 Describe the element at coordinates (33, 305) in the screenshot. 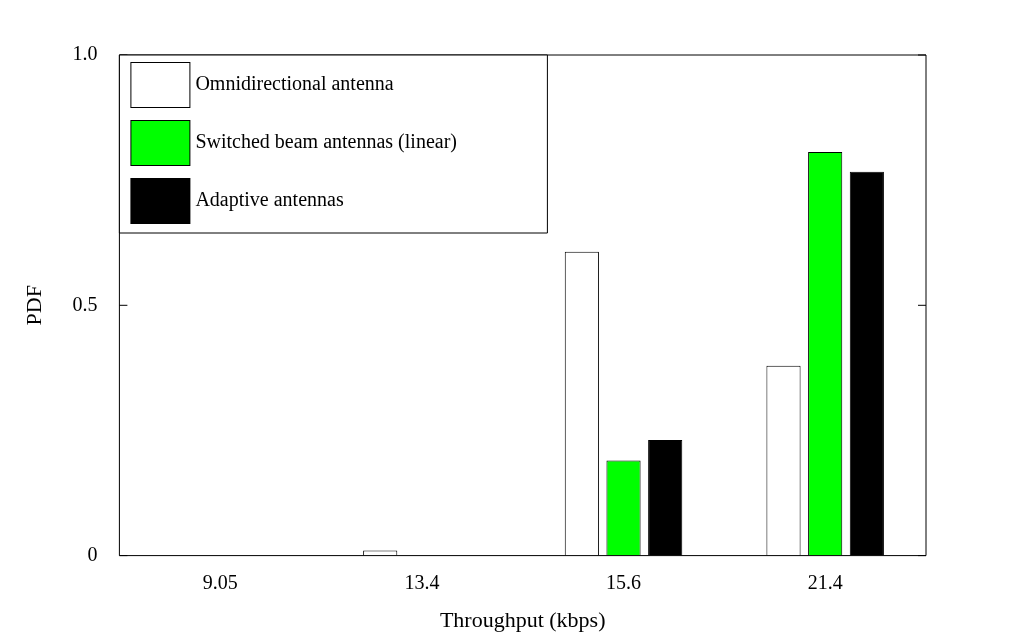

I see `y-axis-title: PDF` at that location.